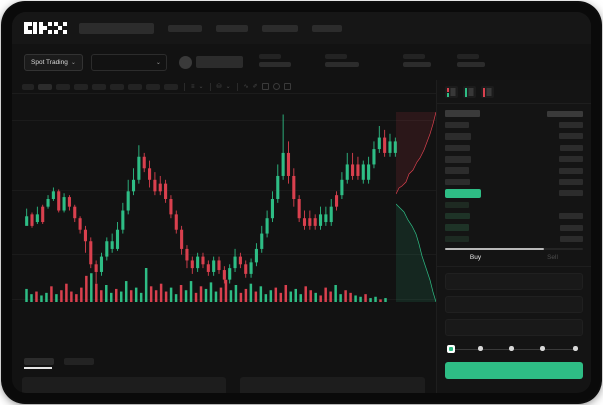  I want to click on orderbook-scrollbar, so click(514, 248).